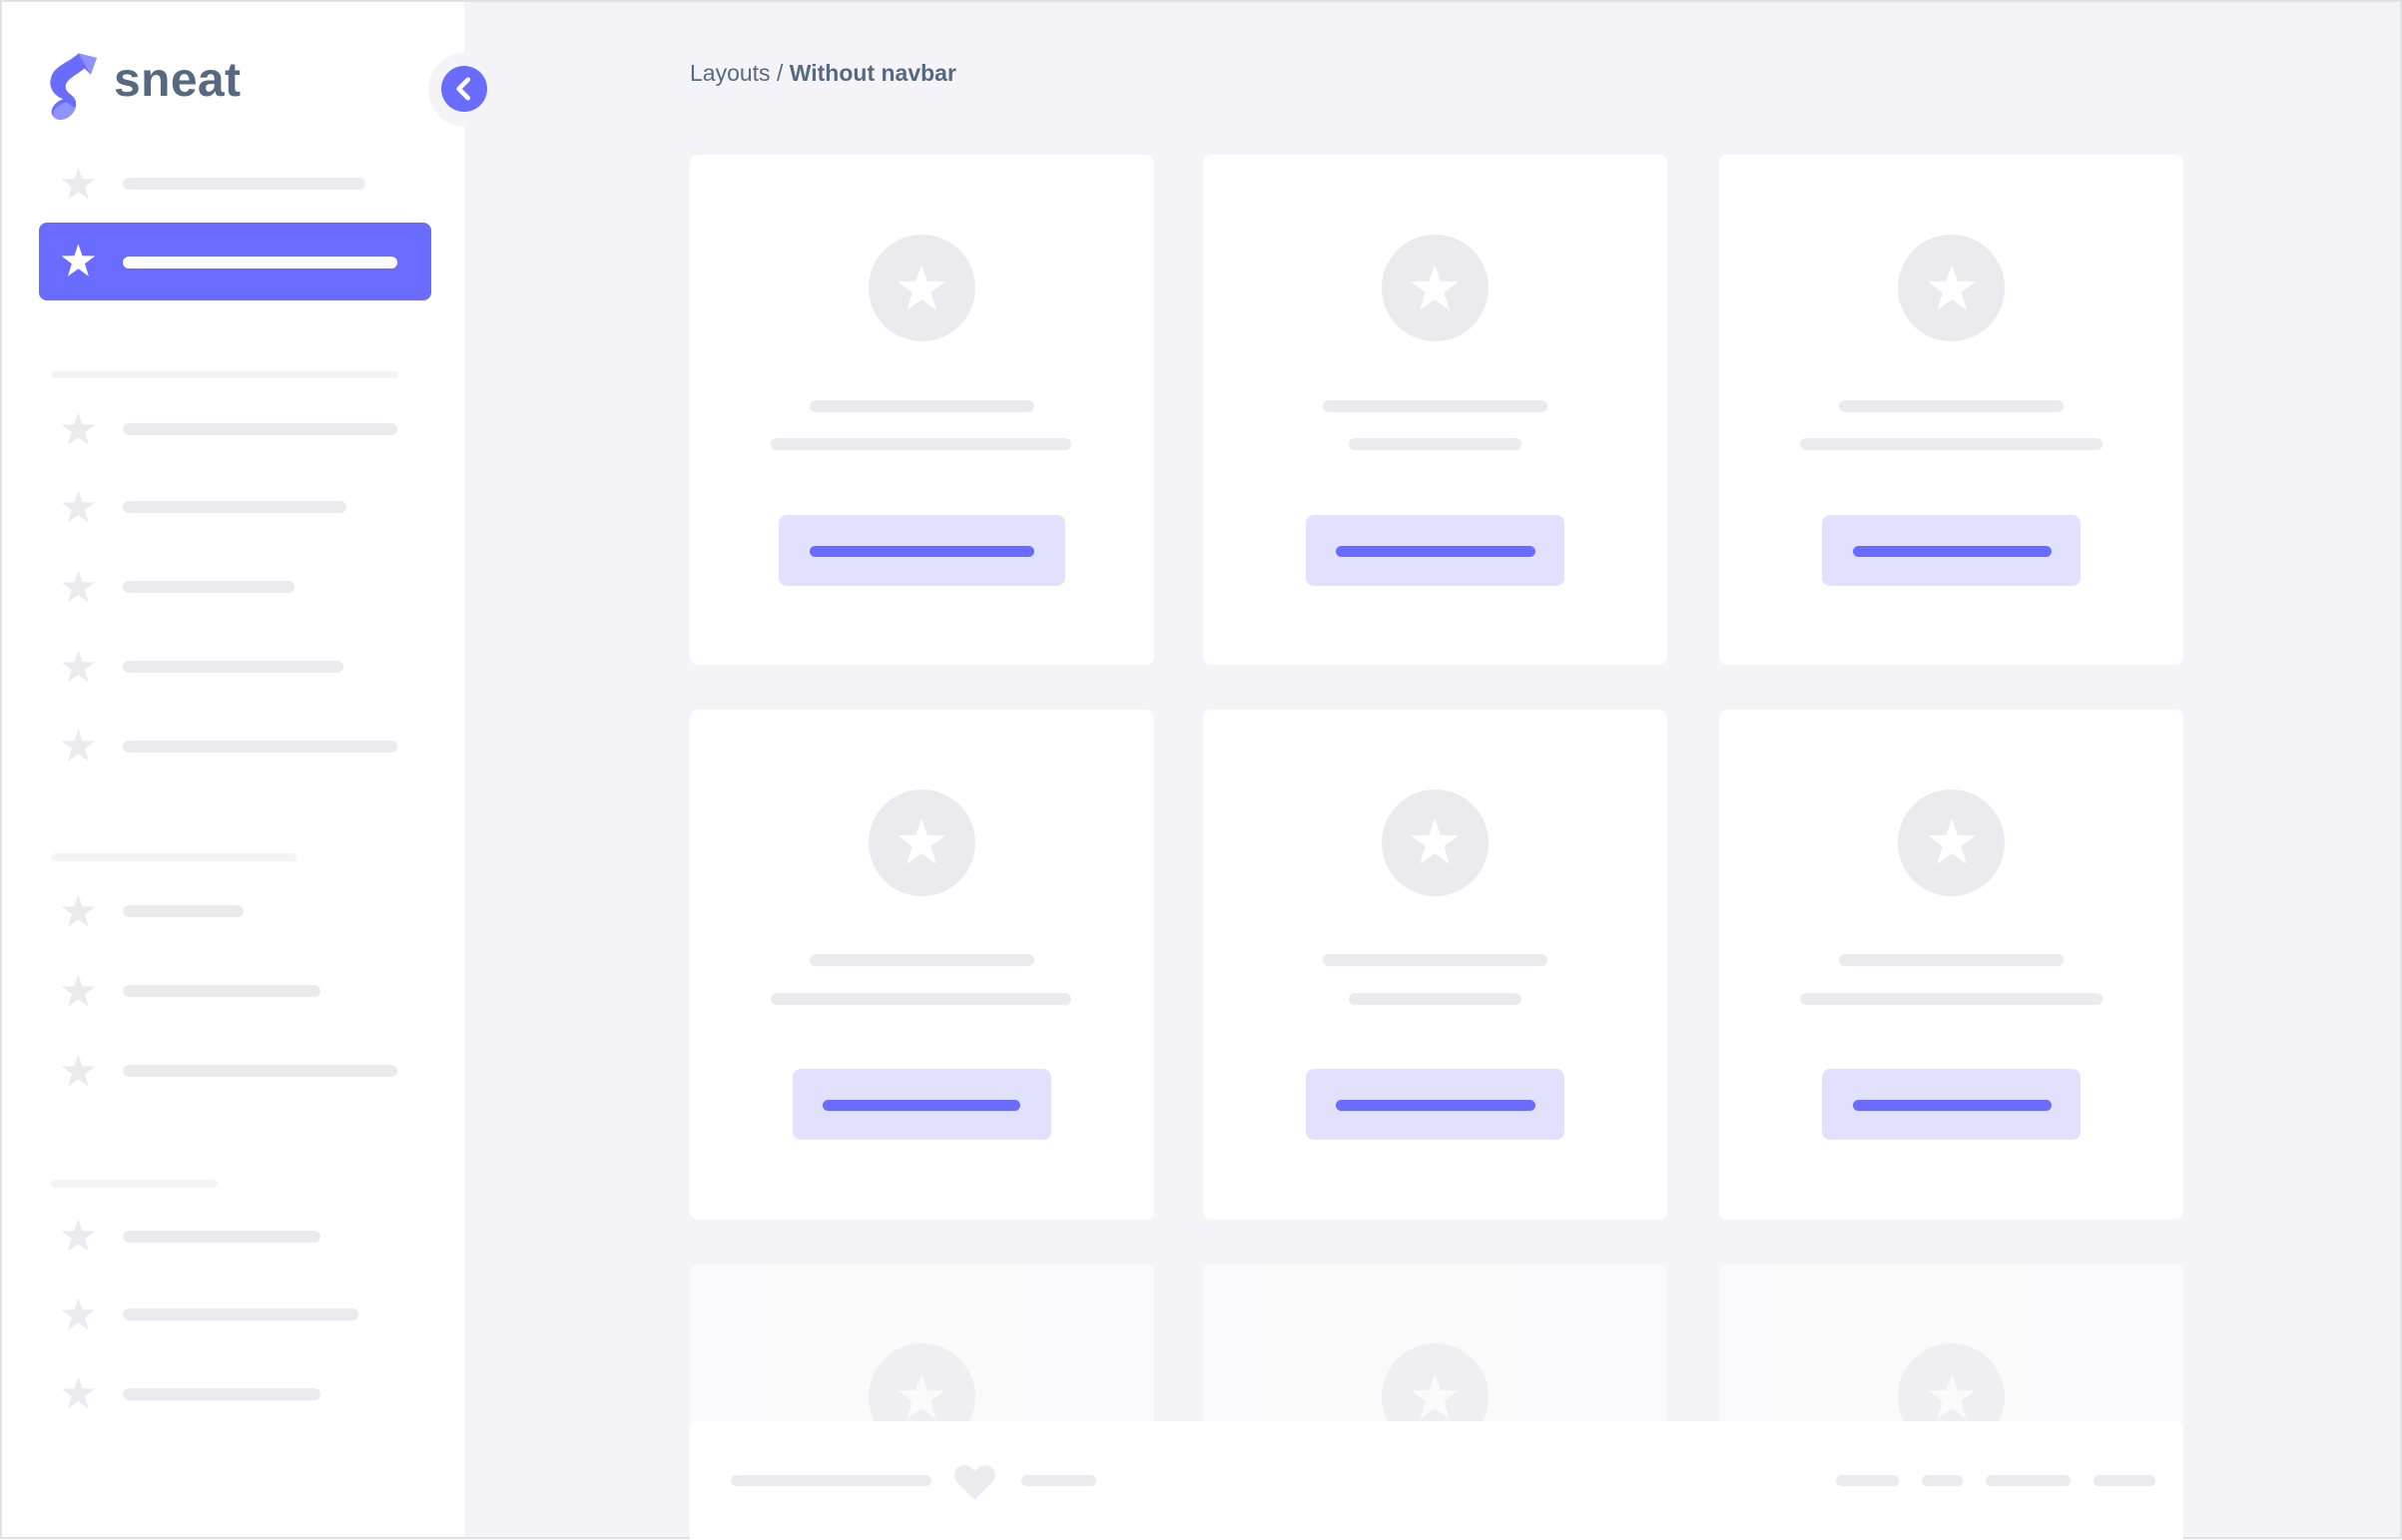 This screenshot has width=2402, height=1540. I want to click on collapse-sidebar-button, so click(464, 89).